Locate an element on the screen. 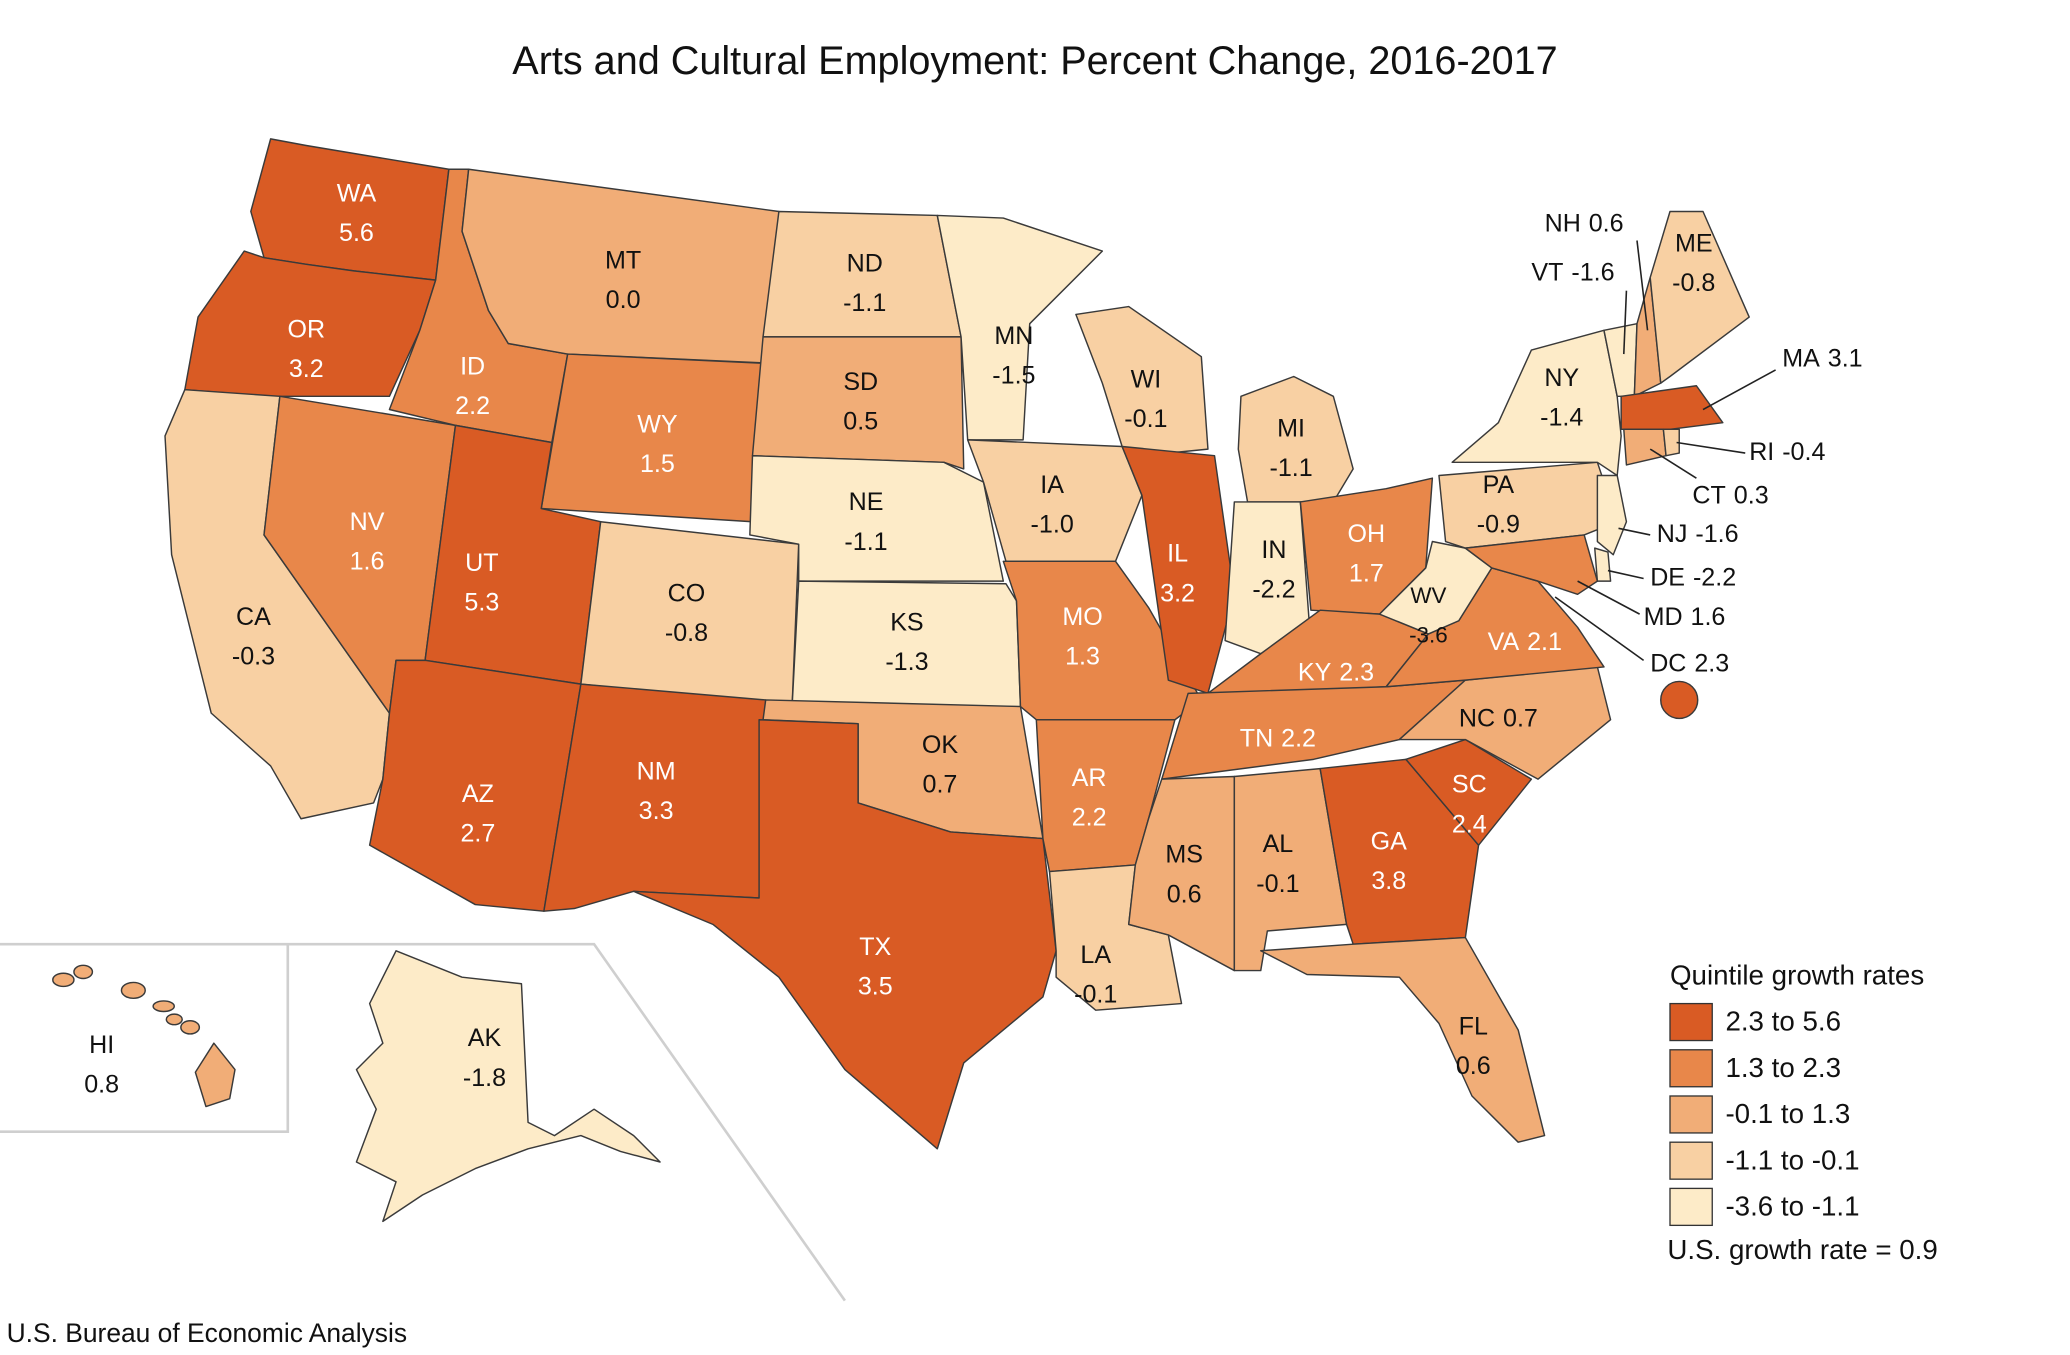 The height and width of the screenshot is (1355, 2070). legend-label: 2.3 to 5.6 is located at coordinates (1783, 1021).